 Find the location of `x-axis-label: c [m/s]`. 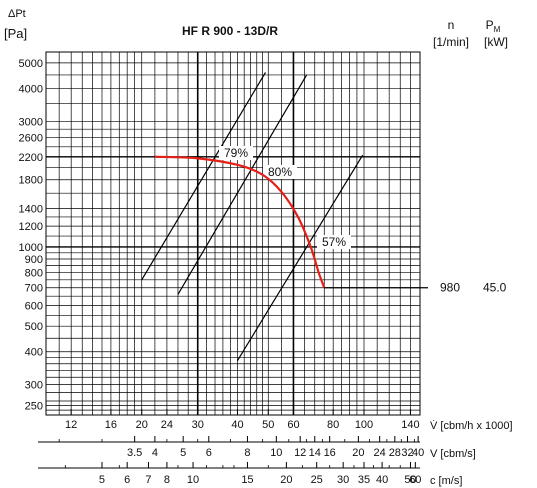

x-axis-label: c [m/s] is located at coordinates (446, 481).